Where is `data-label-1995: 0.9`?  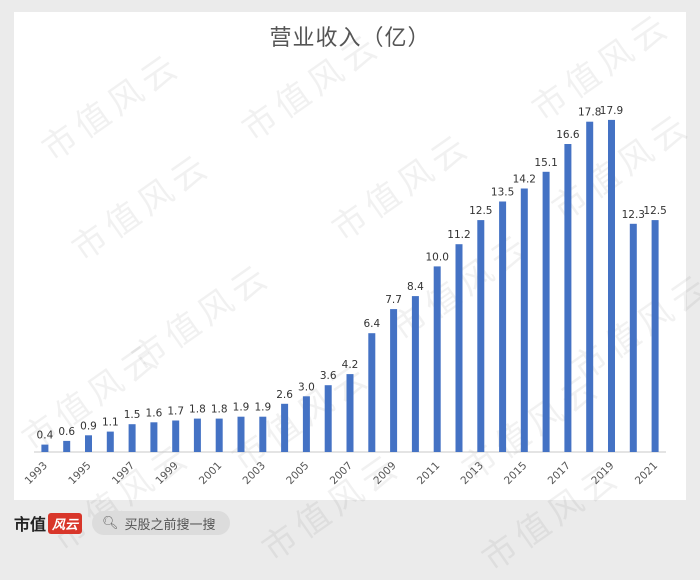
data-label-1995: 0.9 is located at coordinates (88, 426).